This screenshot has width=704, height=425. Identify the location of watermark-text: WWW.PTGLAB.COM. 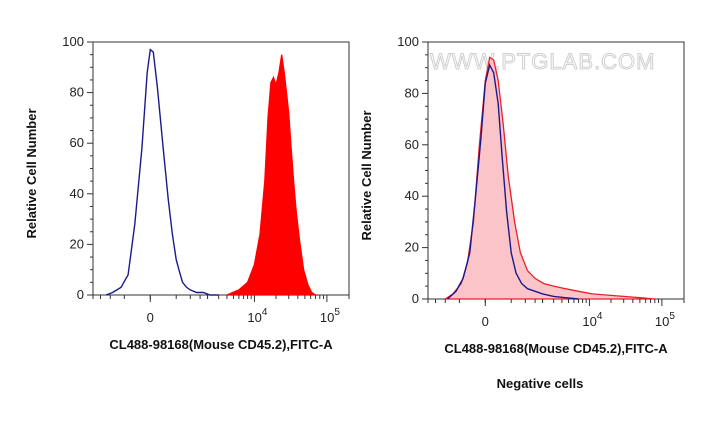
(542, 61).